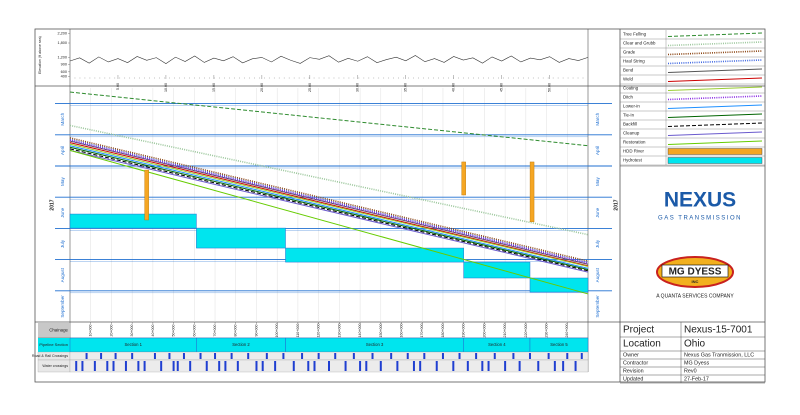  Describe the element at coordinates (628, 97) in the screenshot. I see `legend-label: Ditch` at that location.